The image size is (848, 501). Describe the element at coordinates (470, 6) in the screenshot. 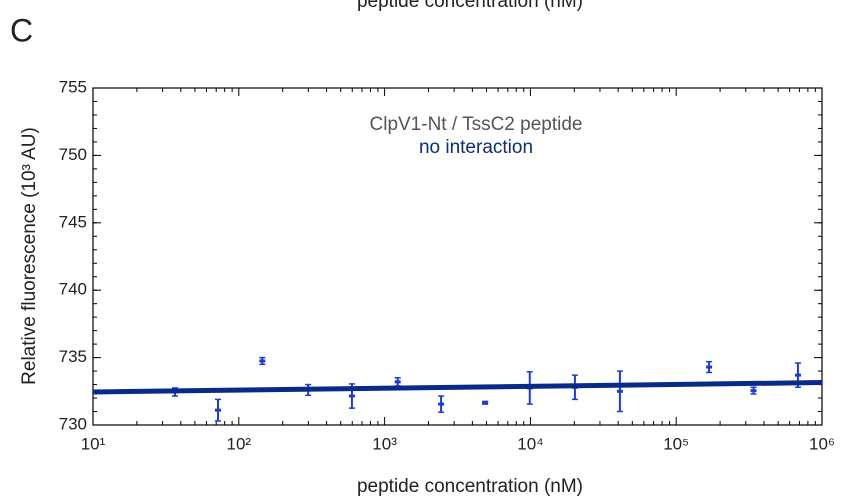

I see `cut-off-text: peptide concentration (nM)` at that location.